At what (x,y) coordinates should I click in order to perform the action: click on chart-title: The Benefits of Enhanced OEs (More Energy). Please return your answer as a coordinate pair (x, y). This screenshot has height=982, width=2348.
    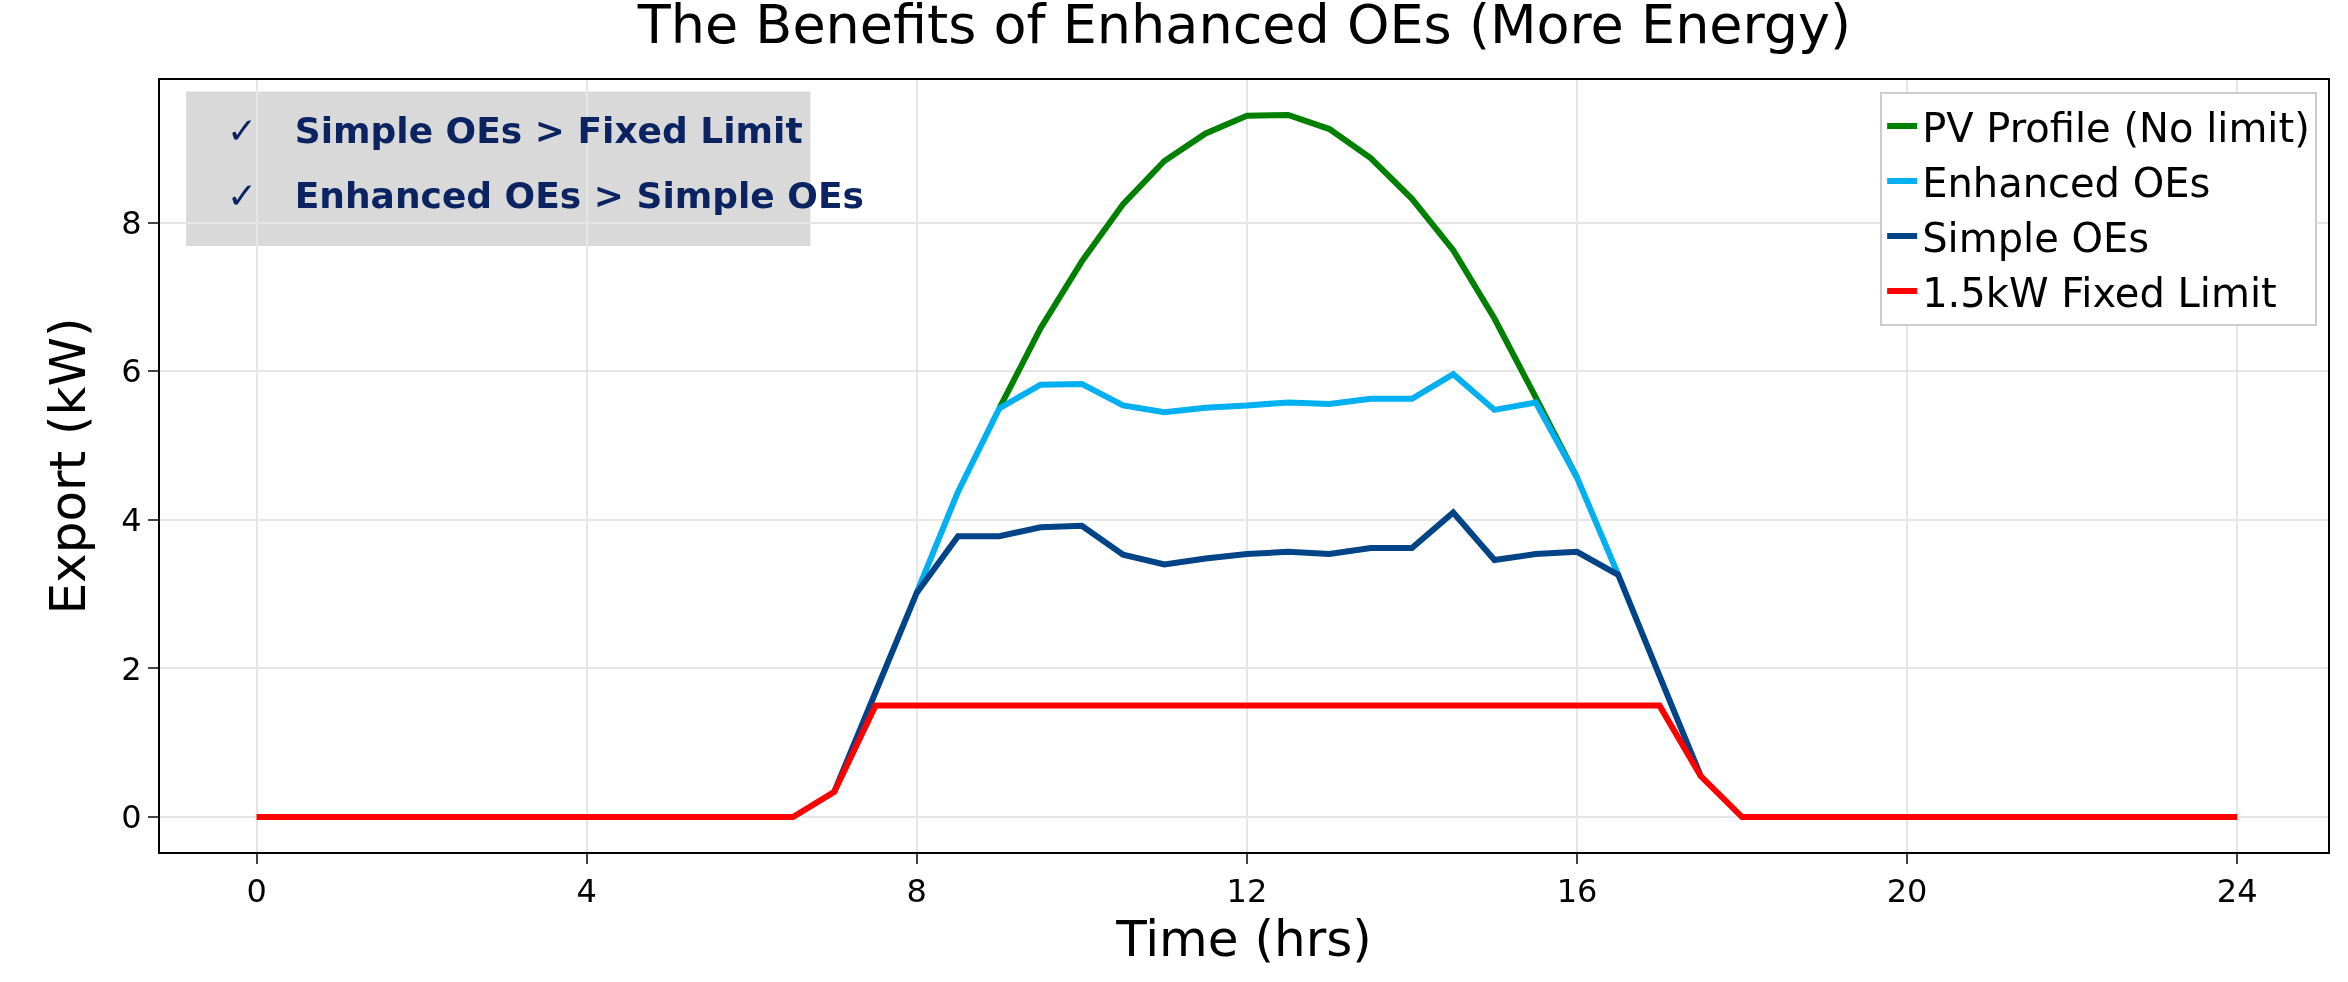
    Looking at the image, I should click on (1244, 28).